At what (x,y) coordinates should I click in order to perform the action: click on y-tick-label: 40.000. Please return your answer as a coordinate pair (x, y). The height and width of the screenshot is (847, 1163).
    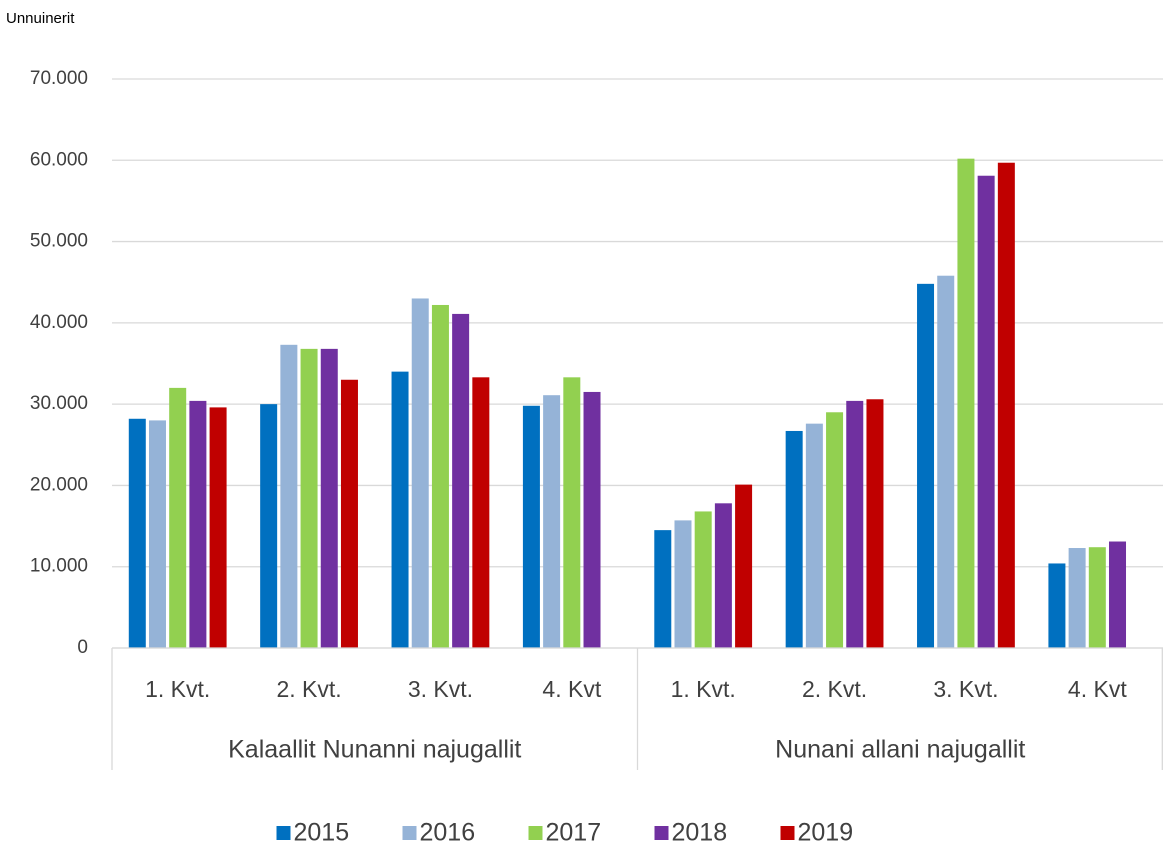
    Looking at the image, I should click on (59, 322).